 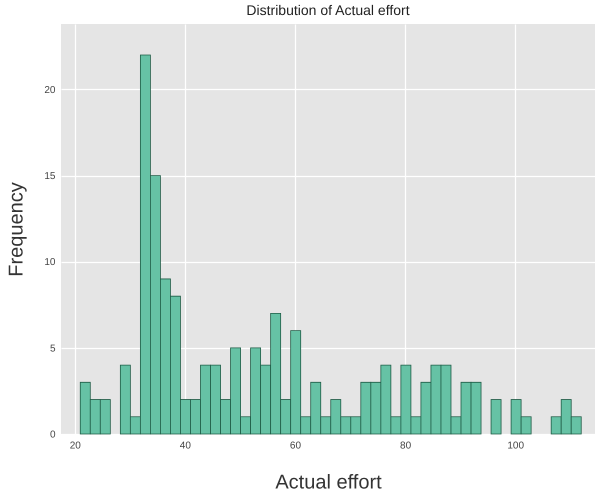 I want to click on y-tick-label: 0, so click(x=53, y=435).